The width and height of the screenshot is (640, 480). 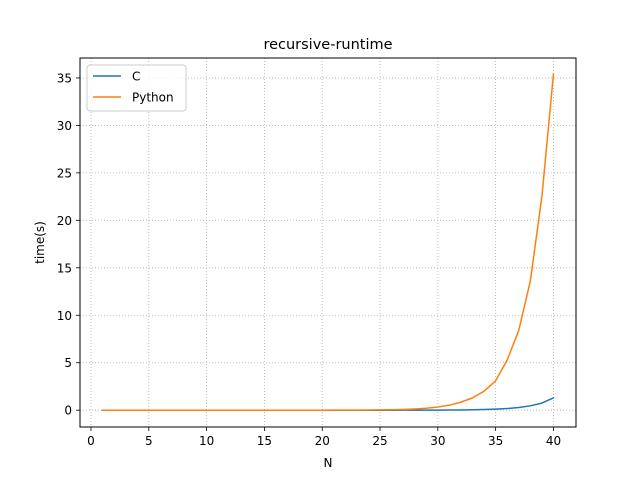 I want to click on x-tick-label: 15, so click(x=264, y=441).